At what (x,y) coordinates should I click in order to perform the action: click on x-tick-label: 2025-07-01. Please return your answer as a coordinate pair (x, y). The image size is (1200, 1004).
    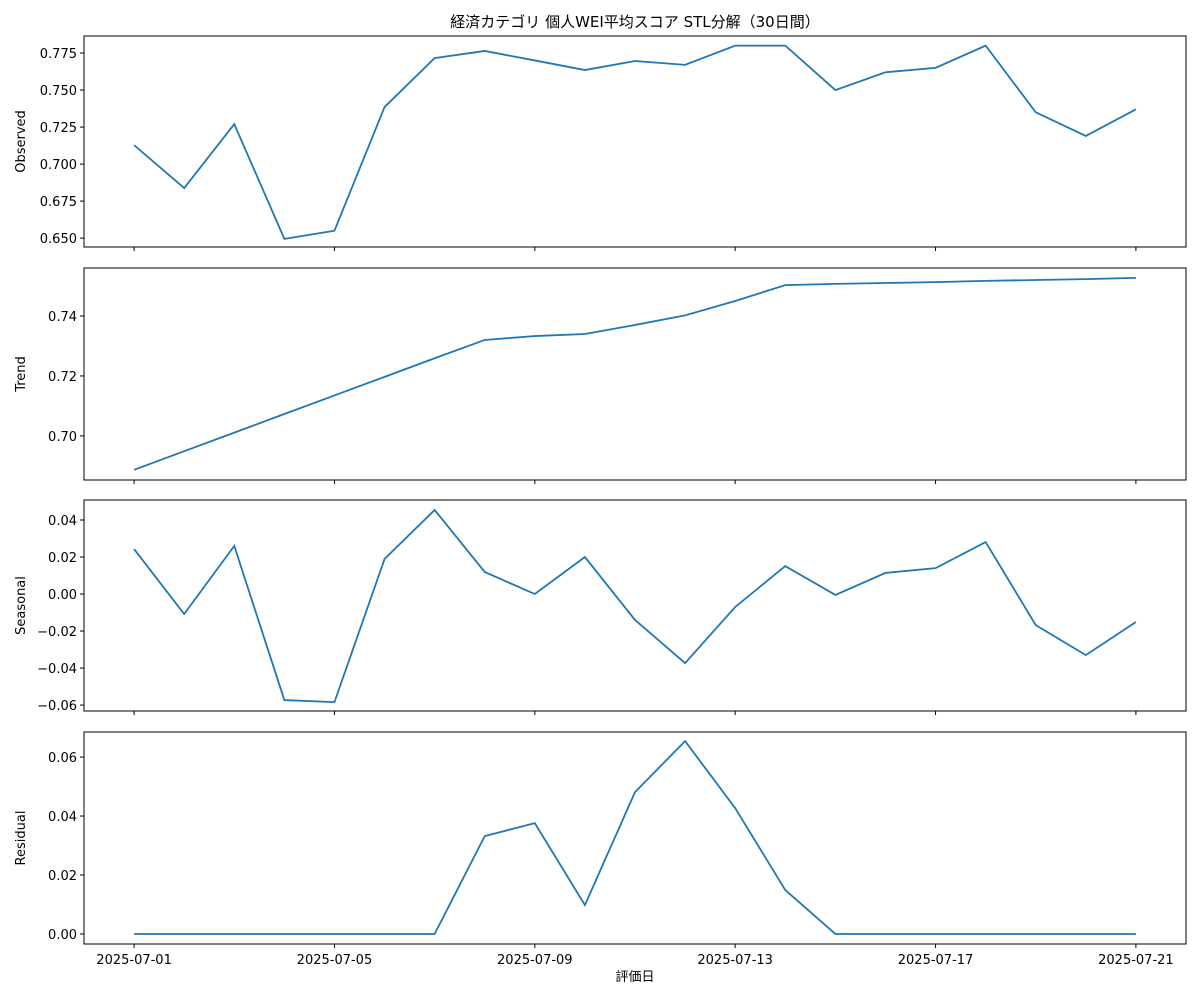
    Looking at the image, I should click on (134, 960).